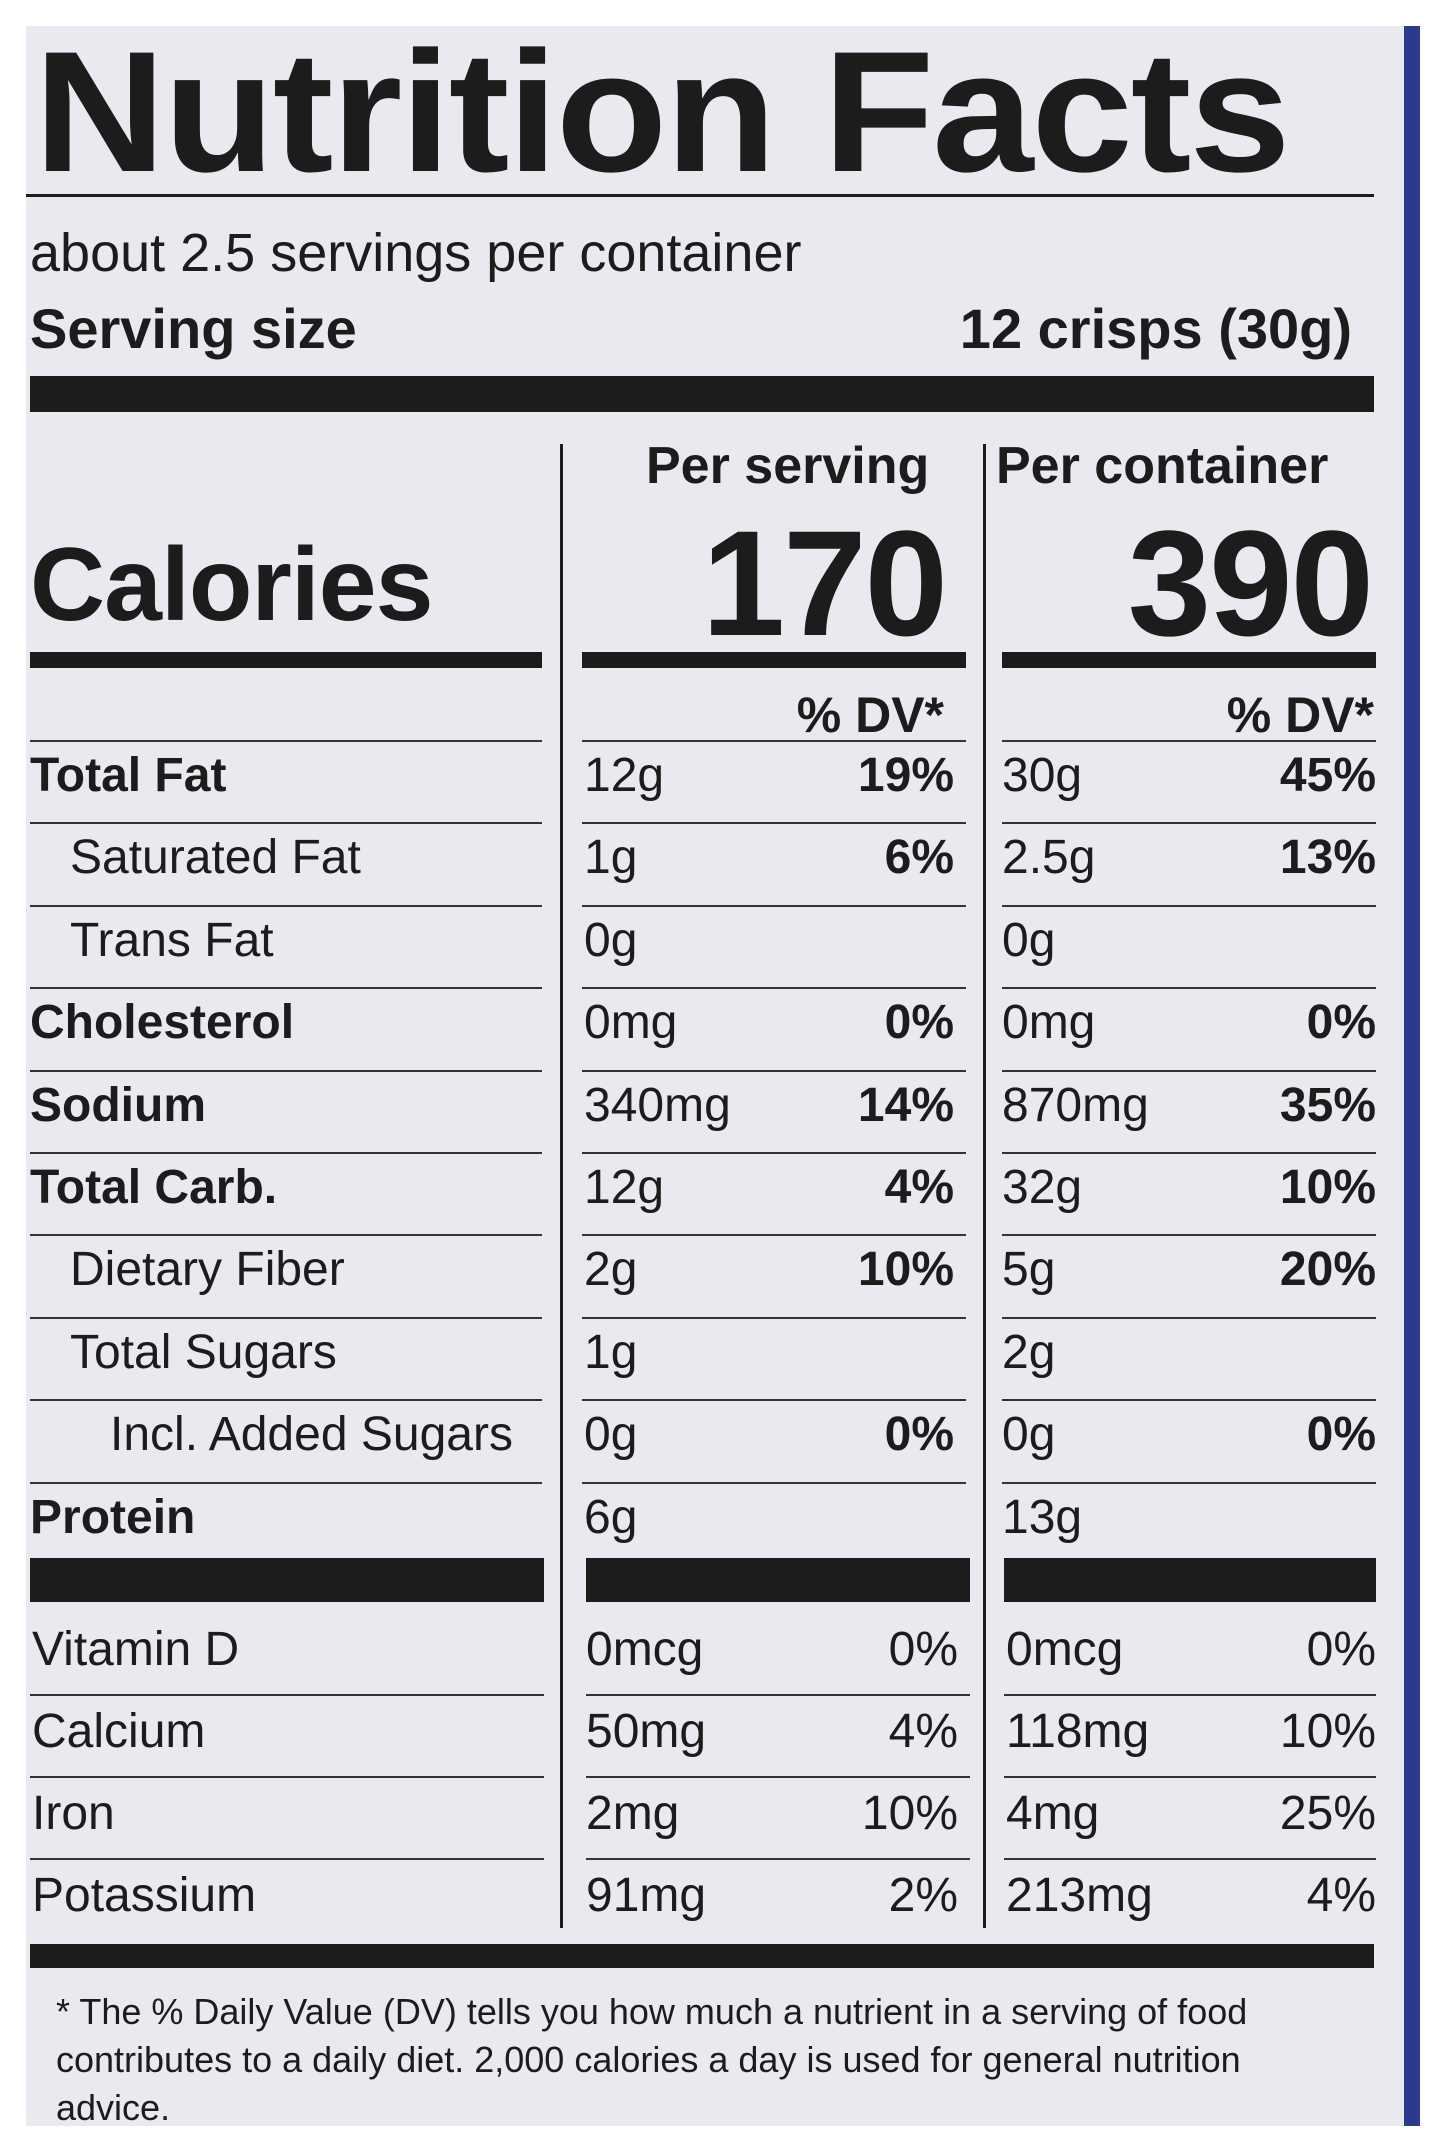 The height and width of the screenshot is (2153, 1445). Describe the element at coordinates (905, 1270) in the screenshot. I see `nutrient-serving-dv: 10%` at that location.